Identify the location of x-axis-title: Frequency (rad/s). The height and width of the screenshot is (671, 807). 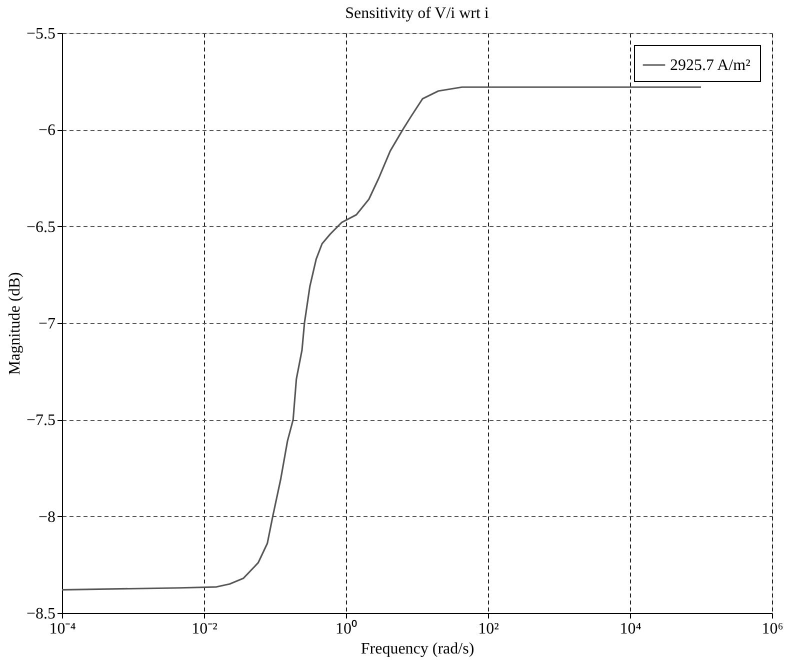
(417, 649).